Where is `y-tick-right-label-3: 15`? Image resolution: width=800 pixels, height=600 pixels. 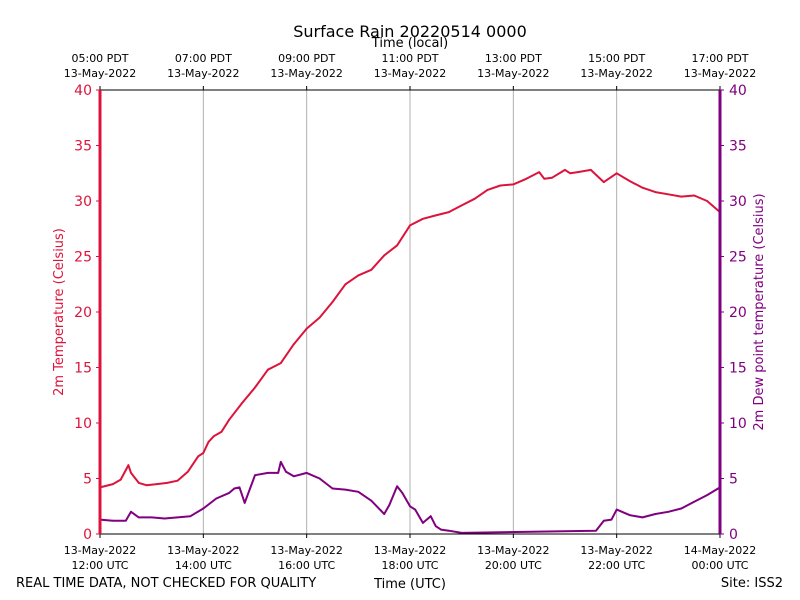 y-tick-right-label-3: 15 is located at coordinates (738, 369).